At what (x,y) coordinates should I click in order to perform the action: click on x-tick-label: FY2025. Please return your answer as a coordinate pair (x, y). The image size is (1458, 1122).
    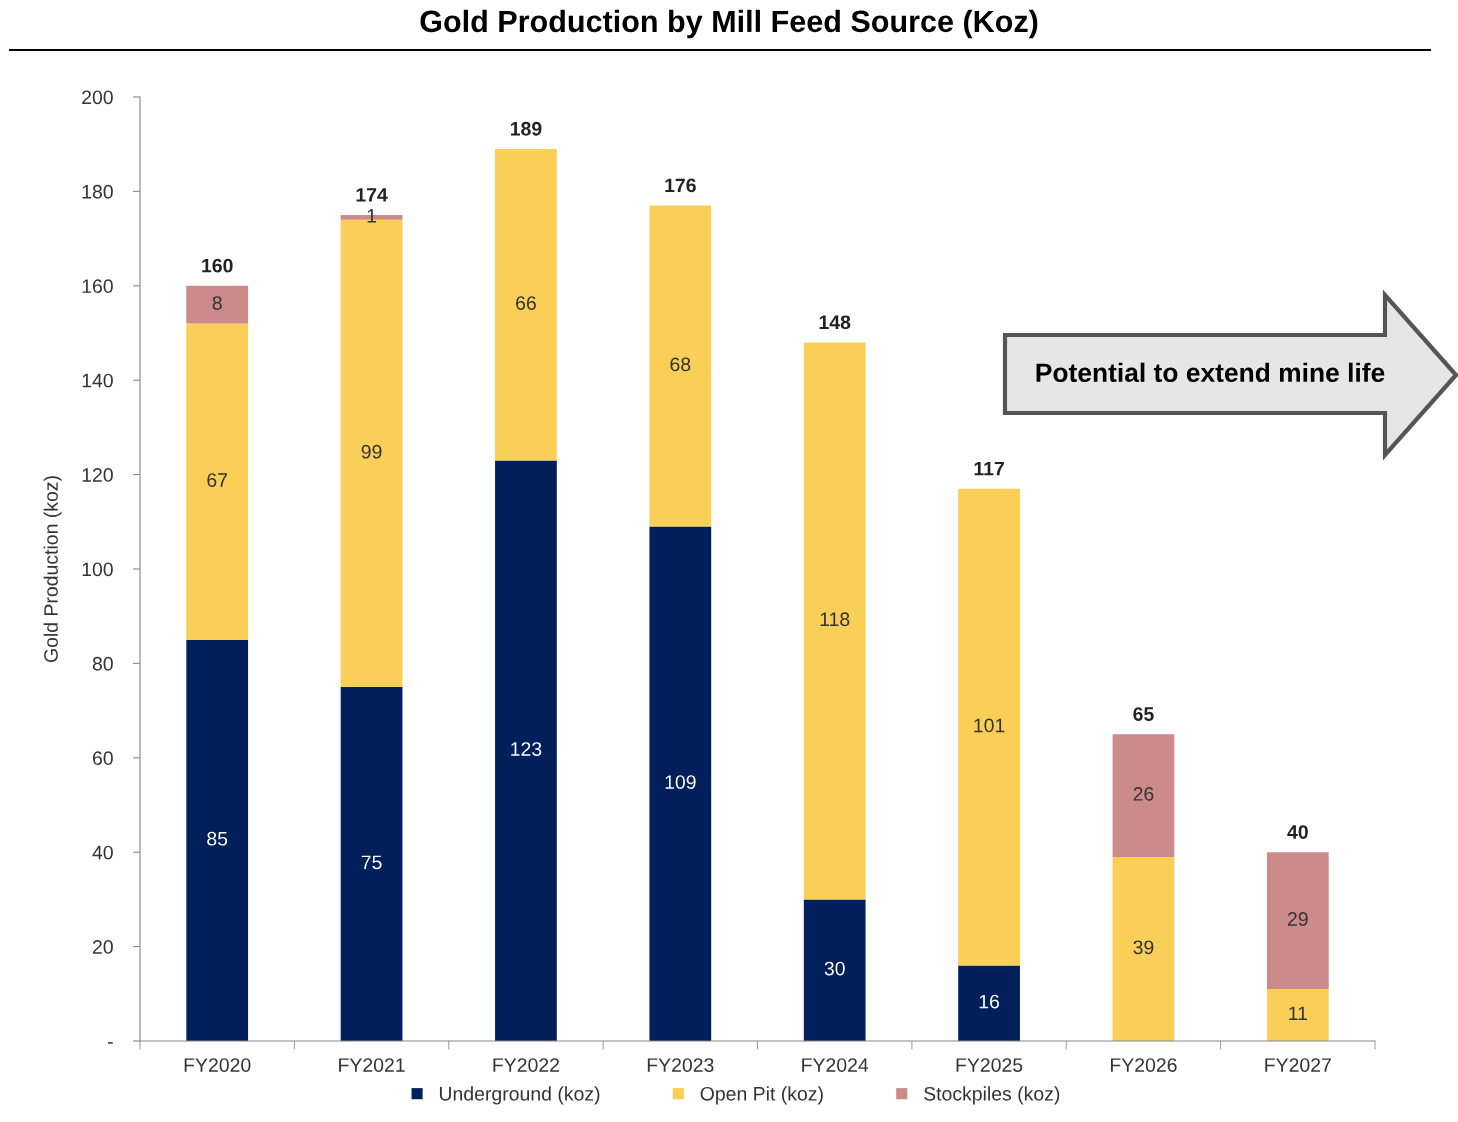
    Looking at the image, I should click on (989, 1065).